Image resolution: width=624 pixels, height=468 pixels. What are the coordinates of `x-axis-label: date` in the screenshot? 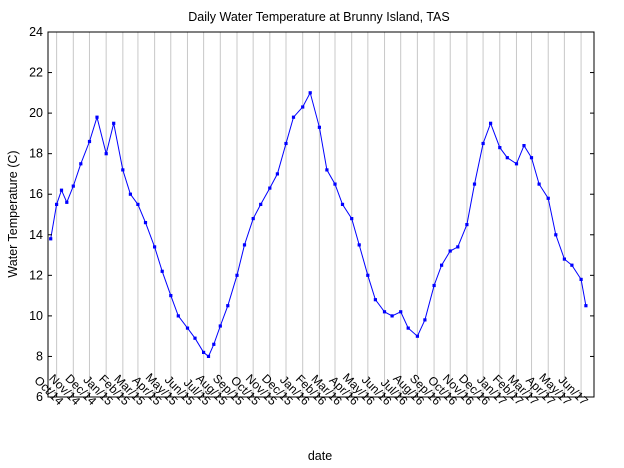 It's located at (320, 456).